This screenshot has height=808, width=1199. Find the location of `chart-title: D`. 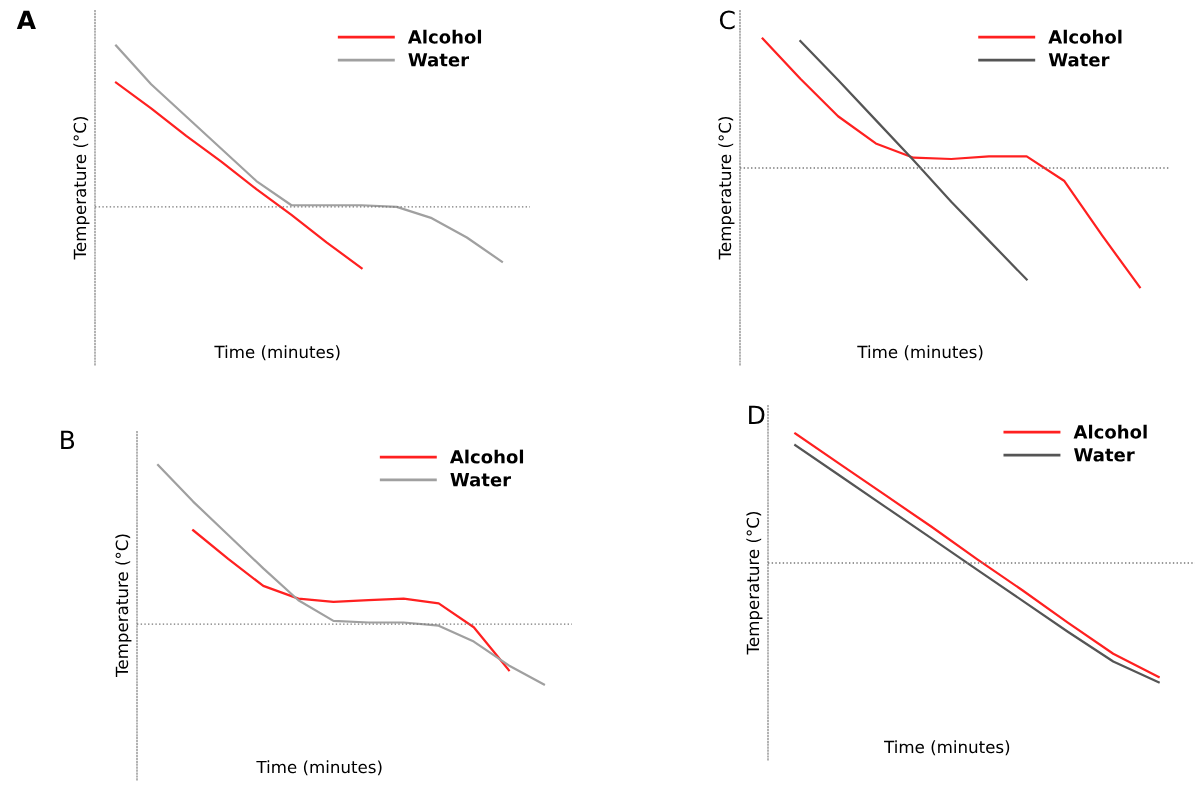

chart-title: D is located at coordinates (757, 414).